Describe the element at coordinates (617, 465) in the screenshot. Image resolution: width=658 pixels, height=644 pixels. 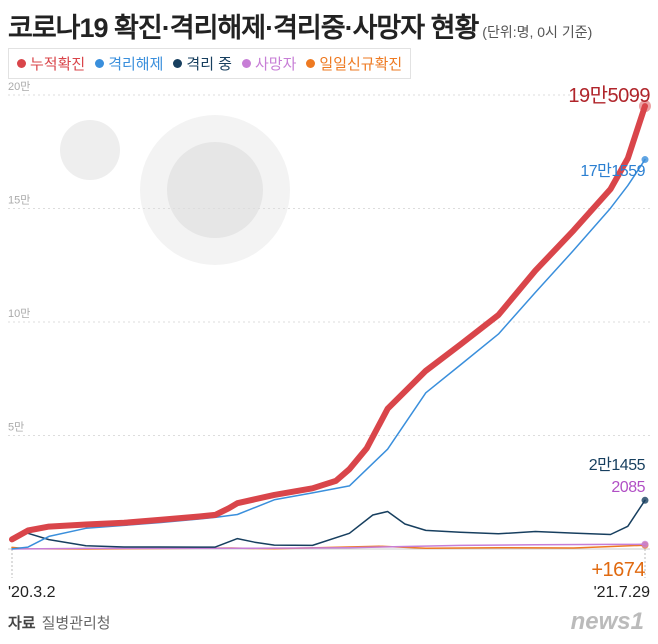
I see `end-value-label: 2만1455` at that location.